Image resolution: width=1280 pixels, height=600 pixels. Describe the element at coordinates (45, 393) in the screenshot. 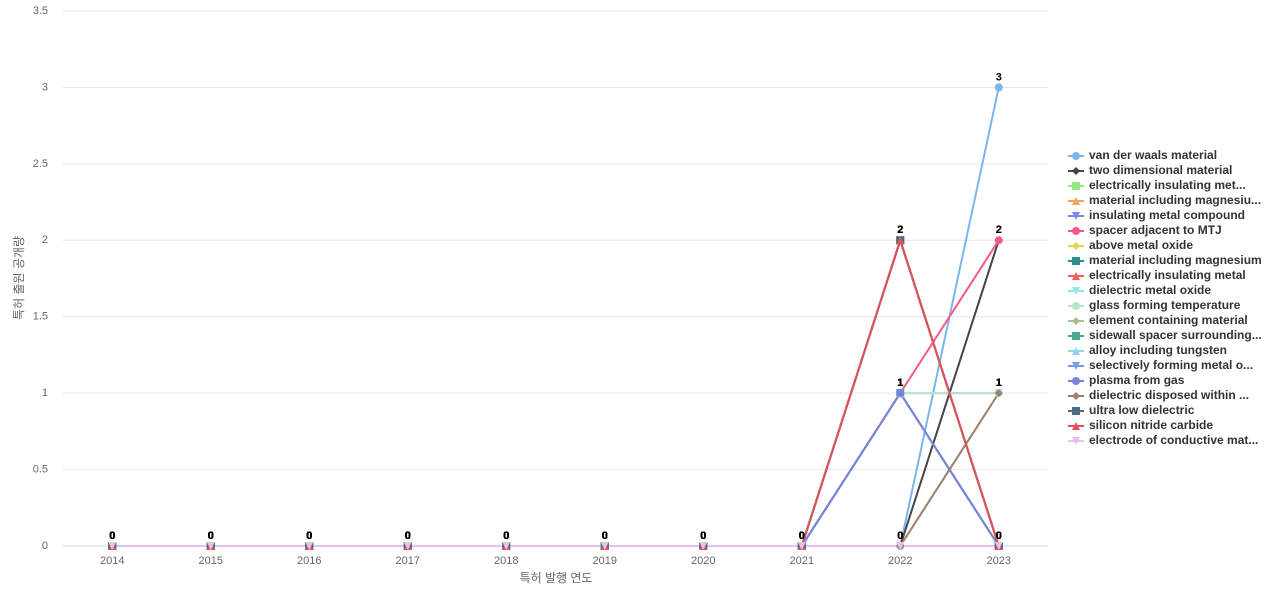

I see `y-tick-label: 1` at that location.